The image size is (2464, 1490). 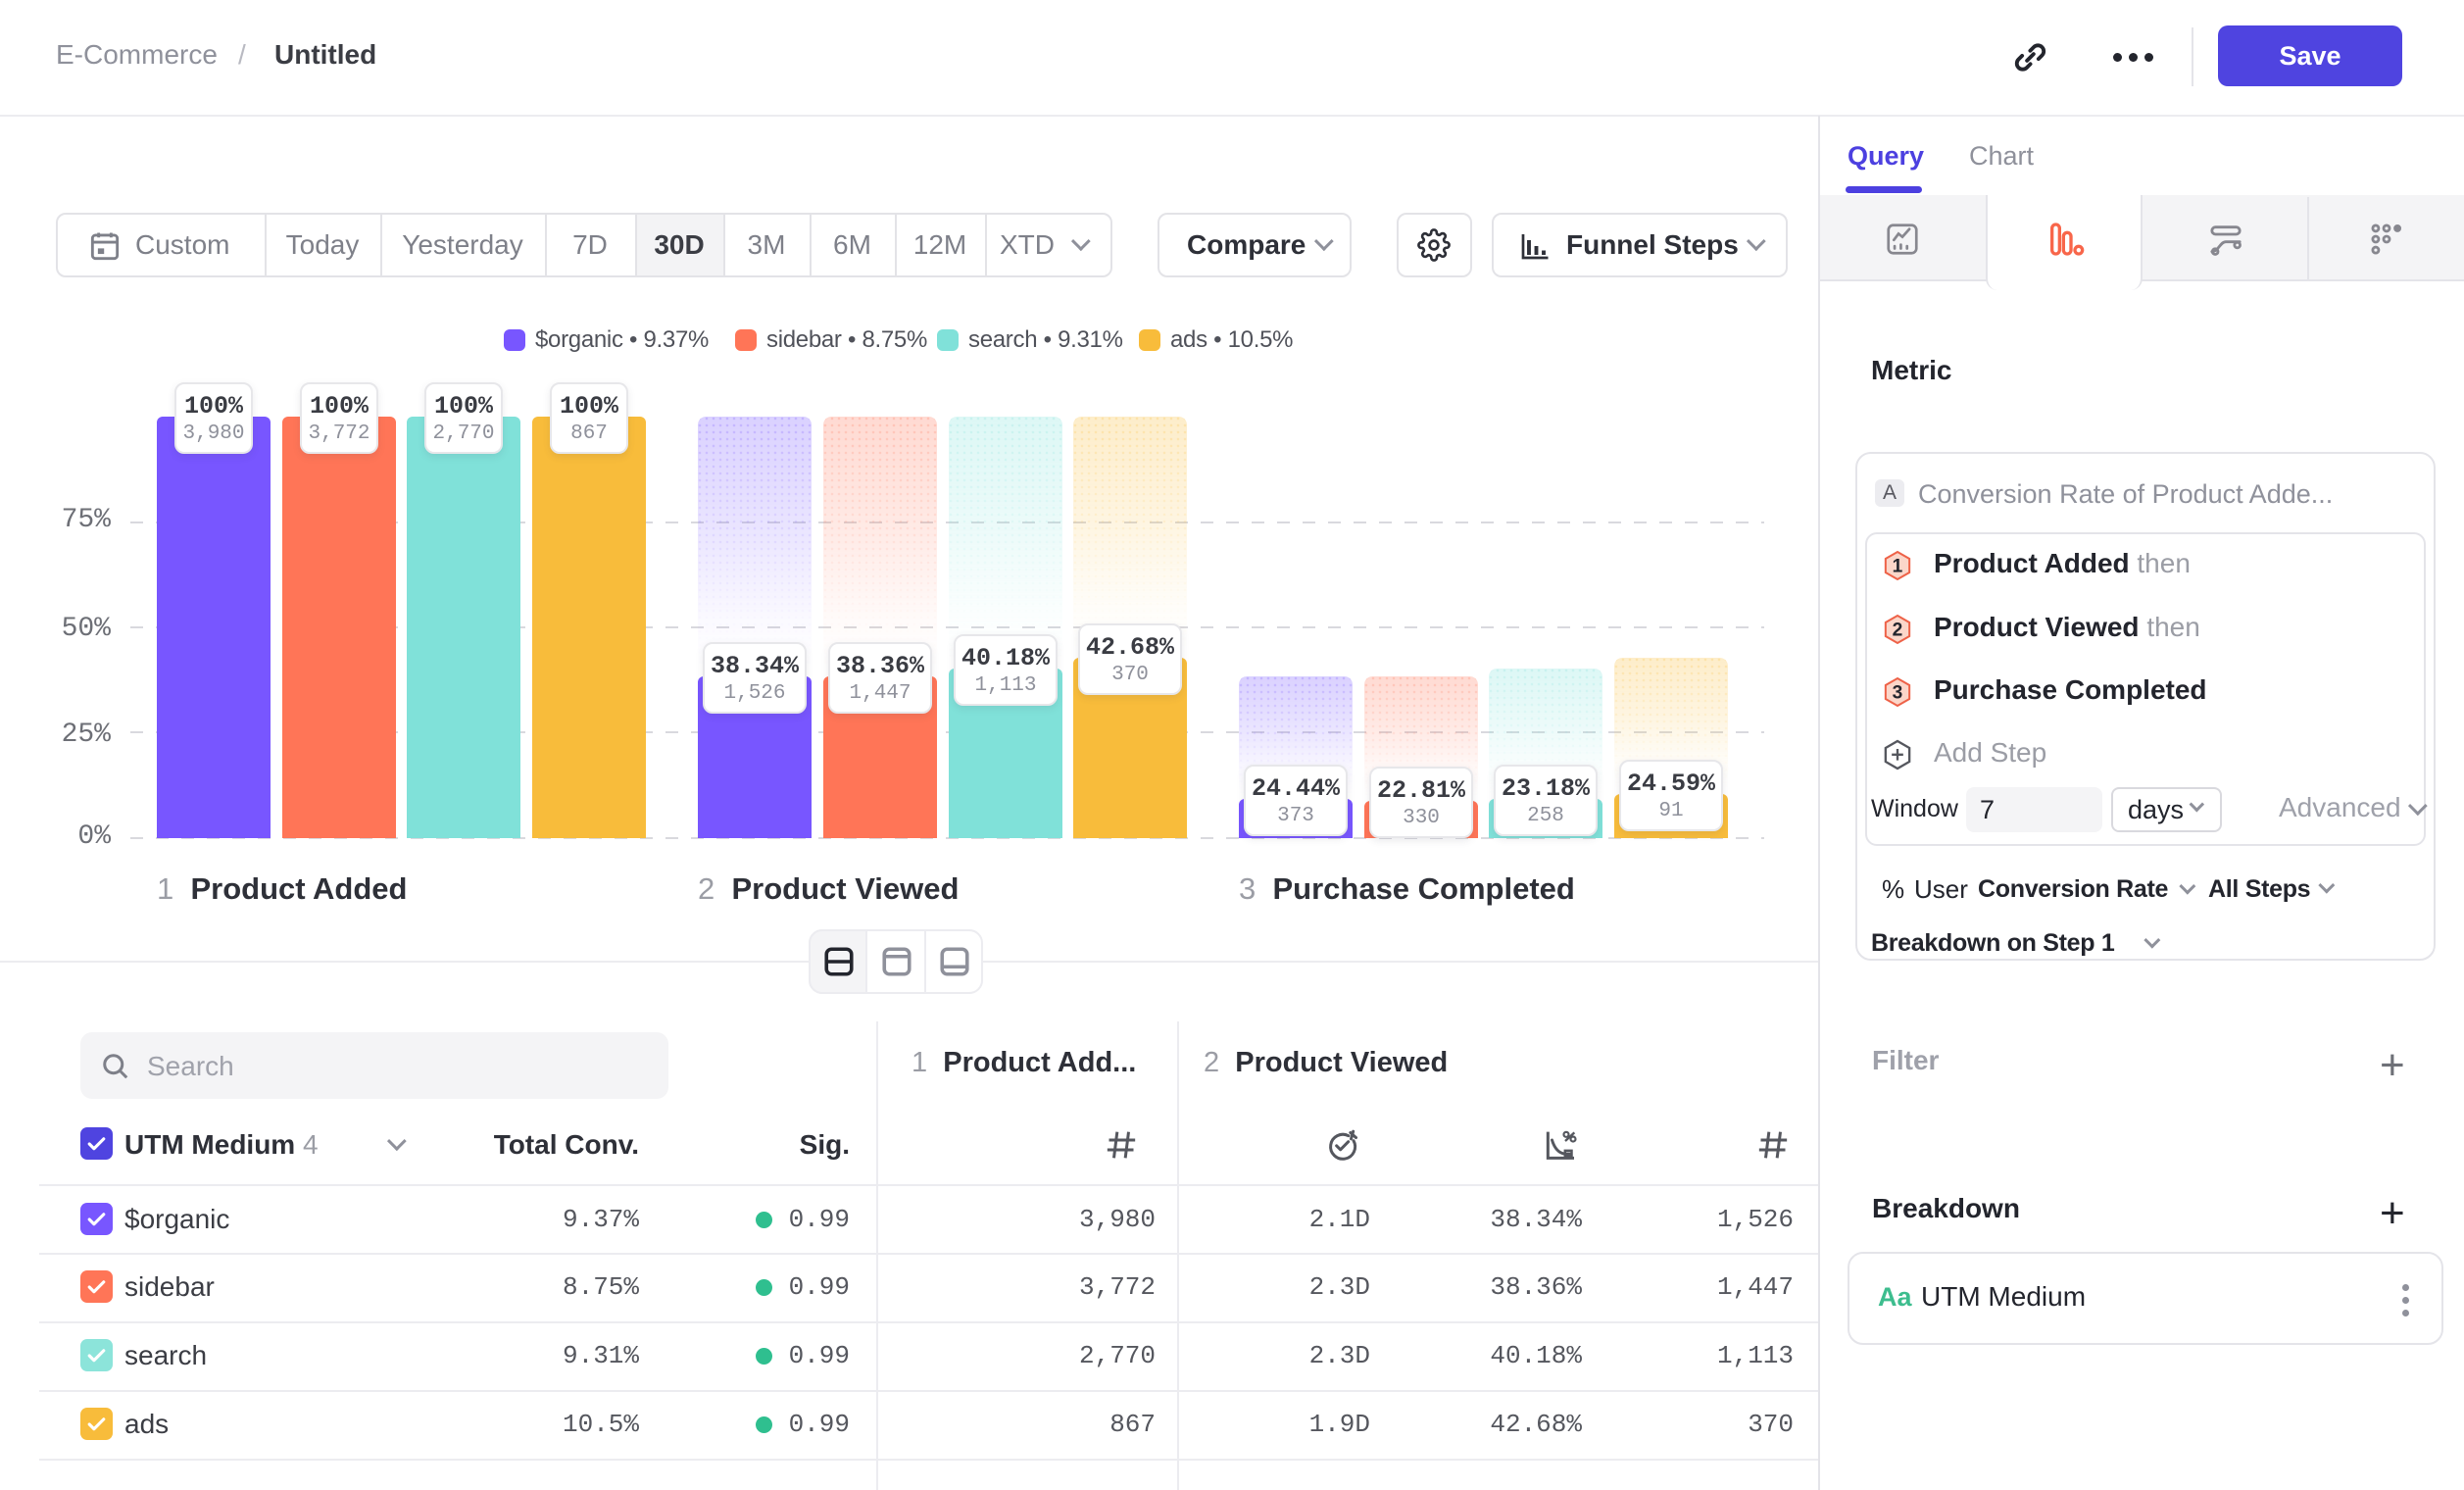 What do you see at coordinates (1898, 693) in the screenshot?
I see `svg-text: 3` at bounding box center [1898, 693].